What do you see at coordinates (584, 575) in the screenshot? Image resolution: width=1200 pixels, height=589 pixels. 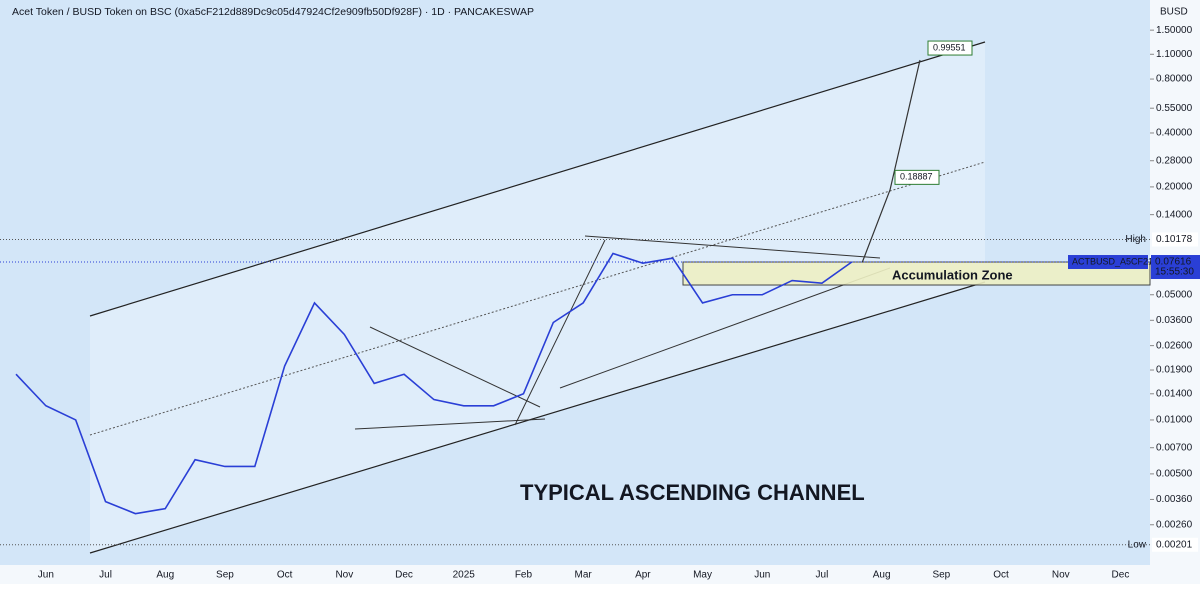 I see `x-tick-label: Mar` at bounding box center [584, 575].